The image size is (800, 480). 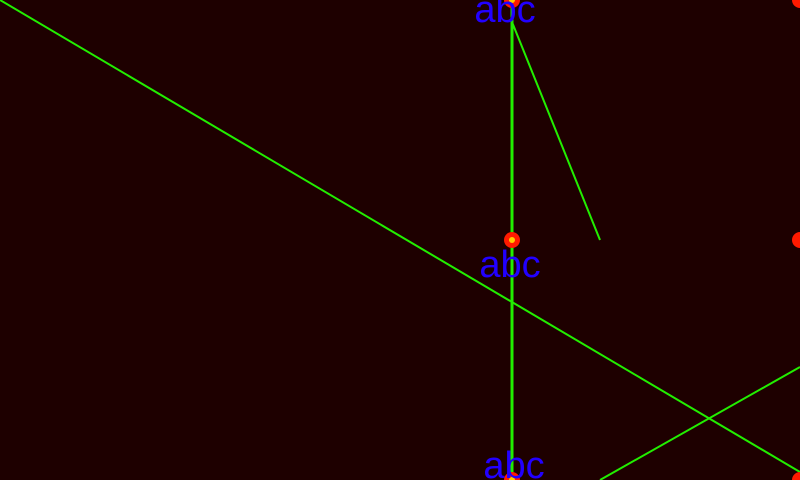 I want to click on dot-right-top, so click(x=796, y=4).